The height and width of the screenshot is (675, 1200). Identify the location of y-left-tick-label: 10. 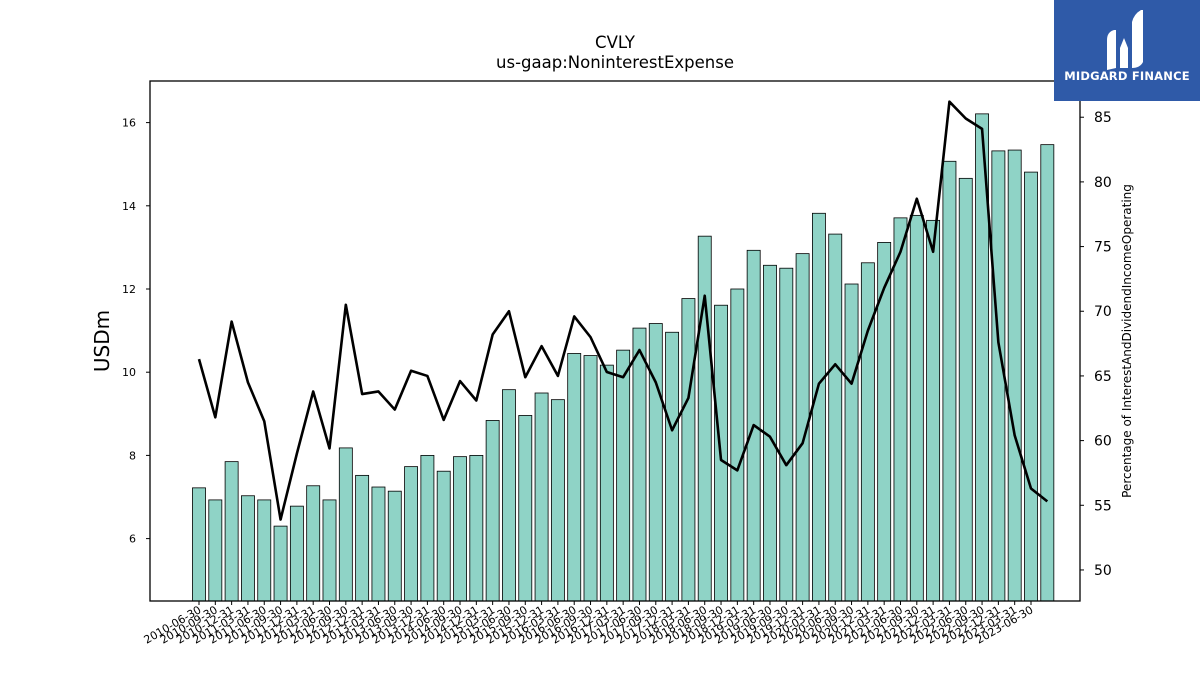
(129, 372).